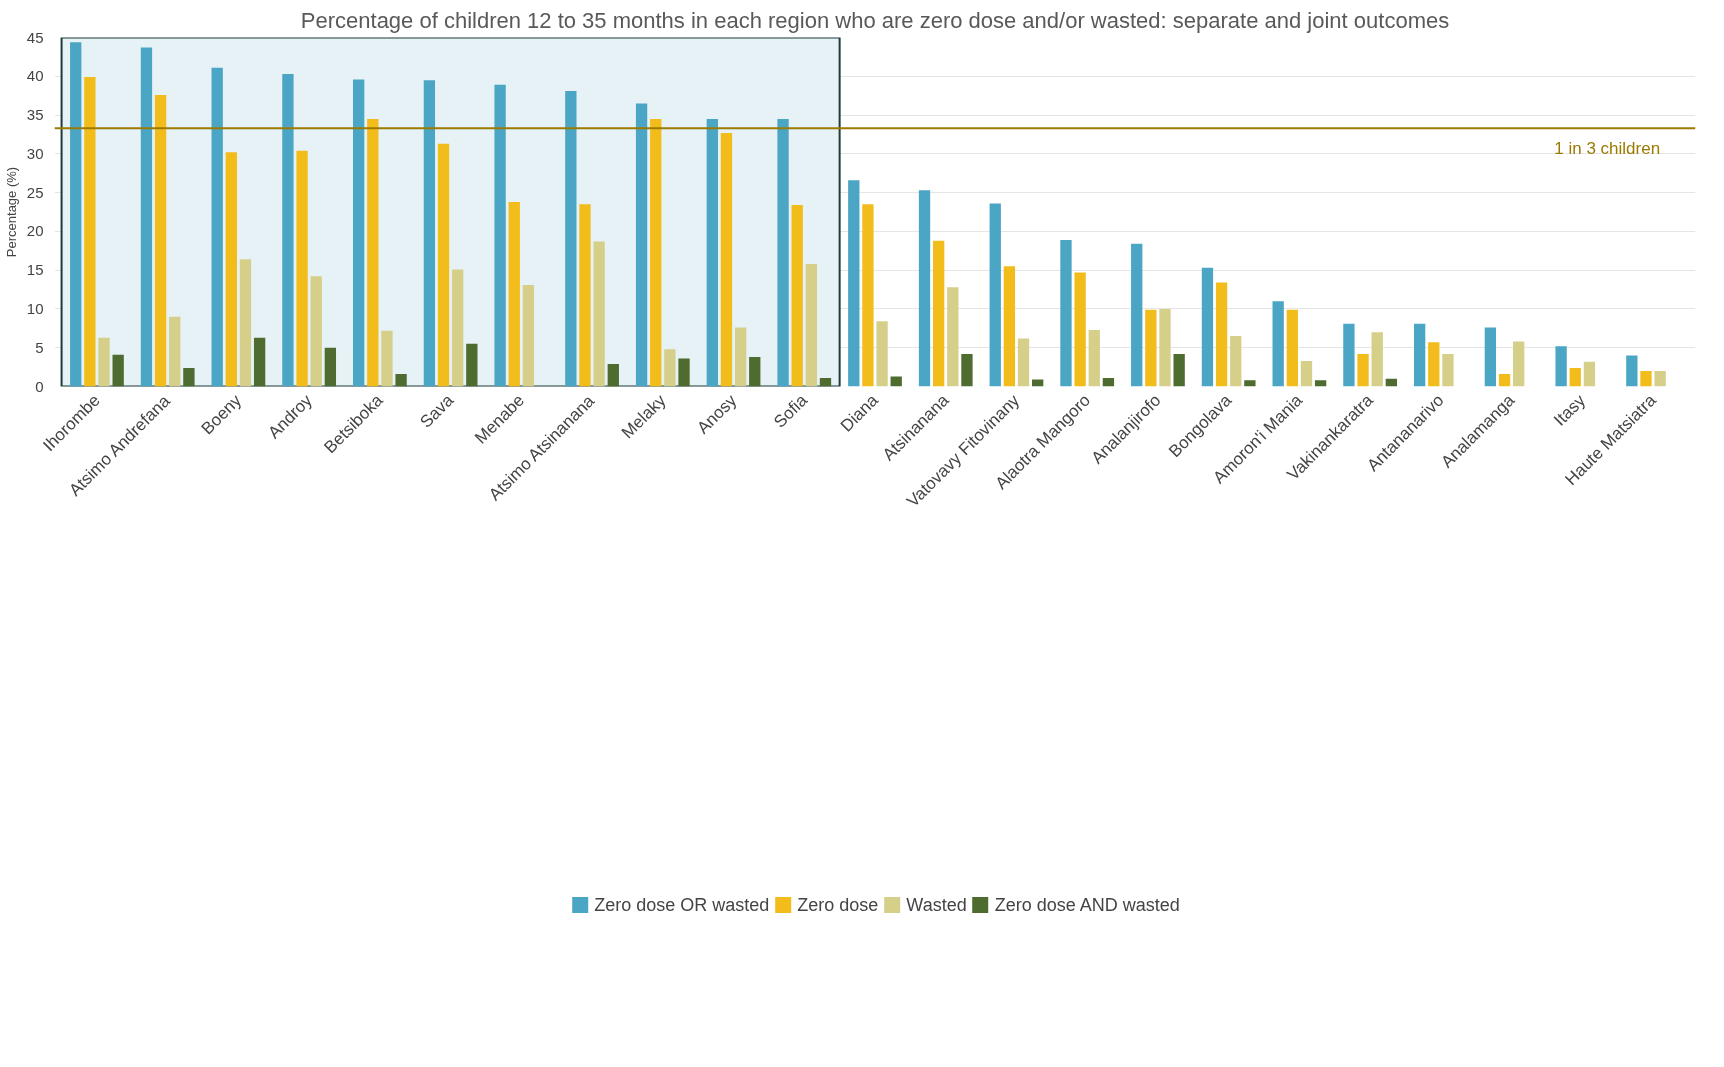  Describe the element at coordinates (682, 905) in the screenshot. I see `legend-label: Zero dose OR wasted` at that location.